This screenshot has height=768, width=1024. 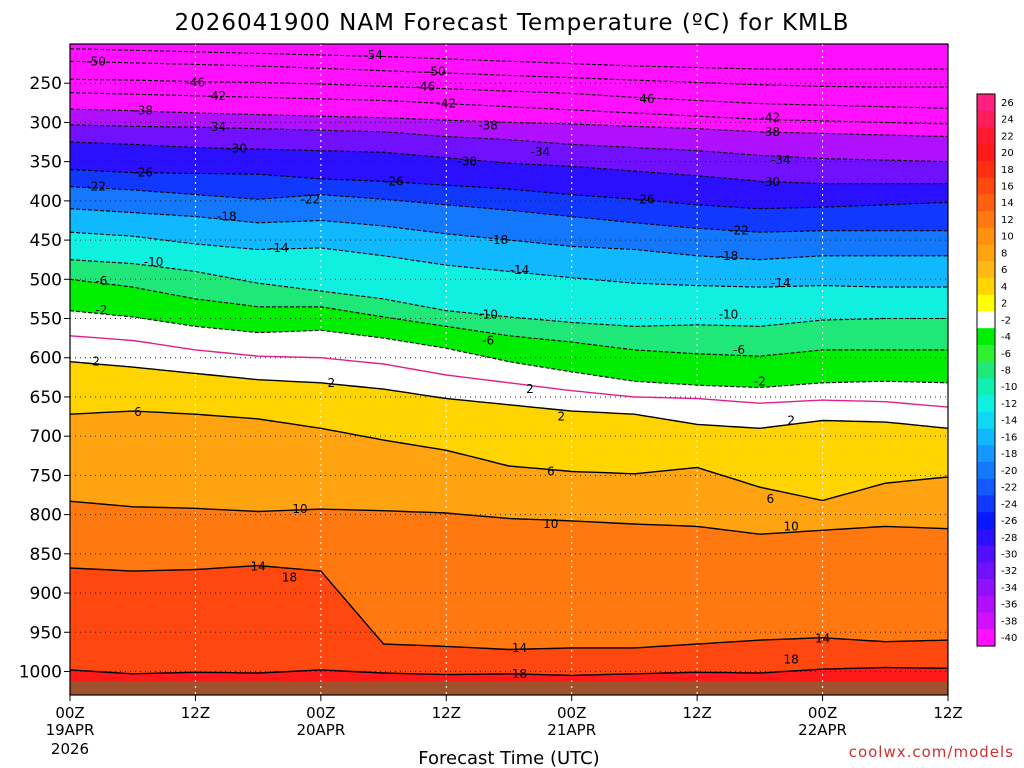 I want to click on contour-label: -38, so click(x=143, y=111).